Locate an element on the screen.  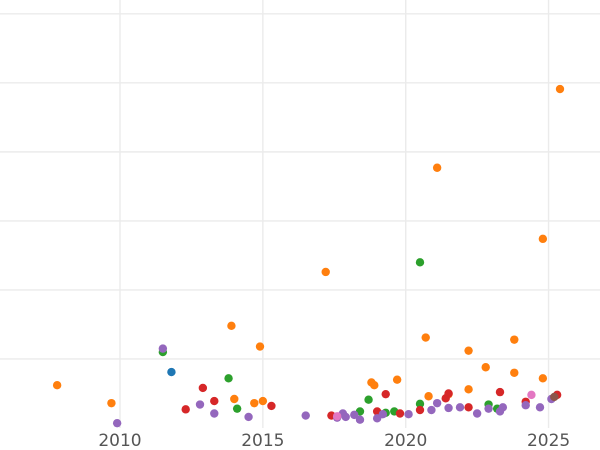
x-tick-label: 2010 is located at coordinates (119, 440).